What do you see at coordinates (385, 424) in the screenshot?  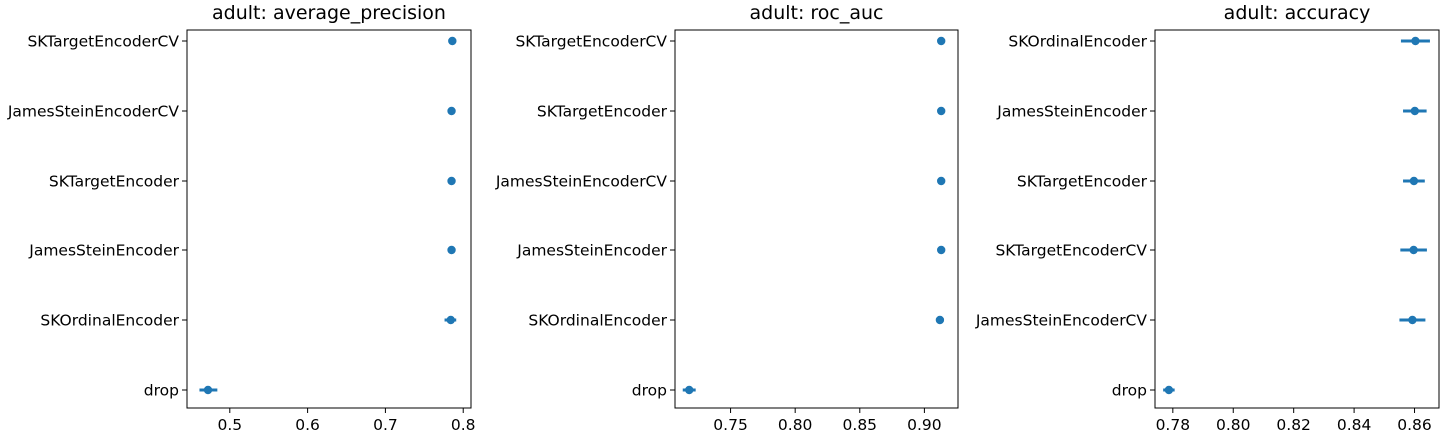 I see `x-tick-label: 0.7` at bounding box center [385, 424].